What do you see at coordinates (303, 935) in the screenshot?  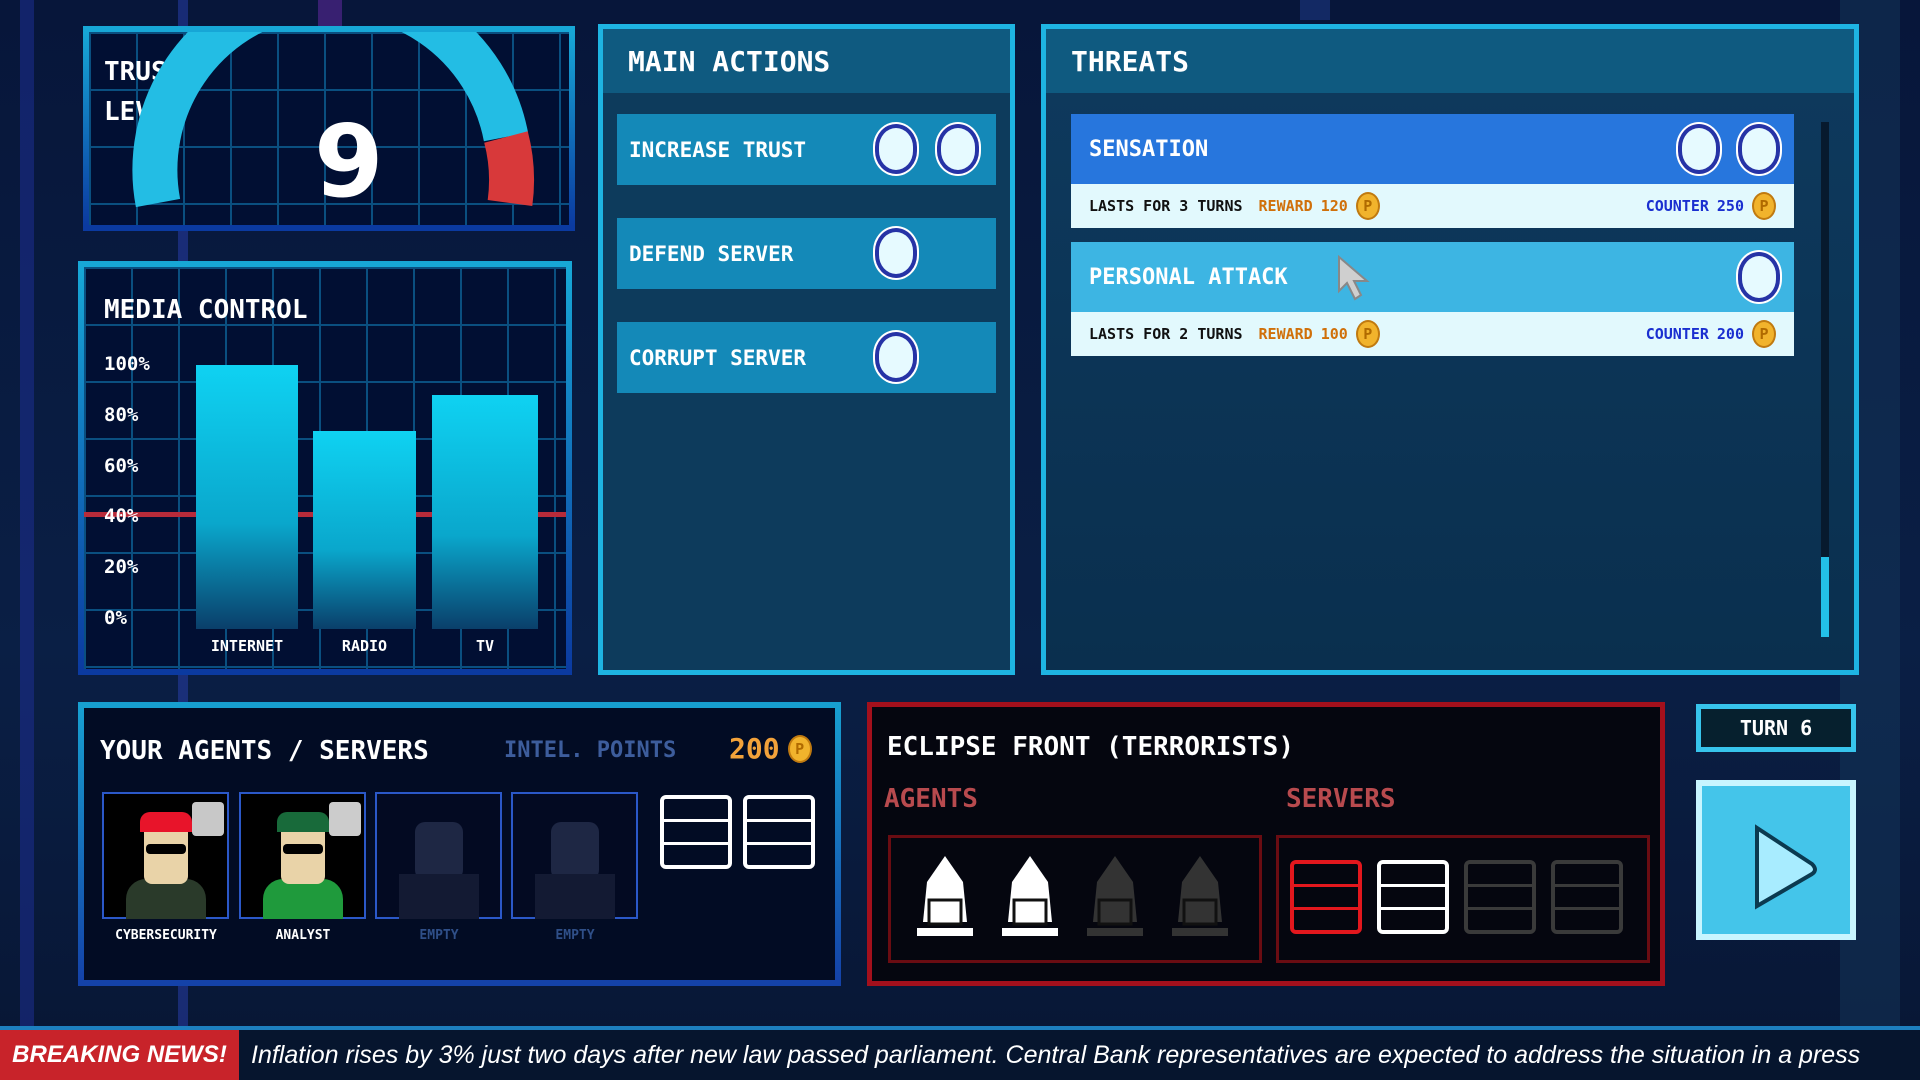 I see `agent-label: ANALYST` at bounding box center [303, 935].